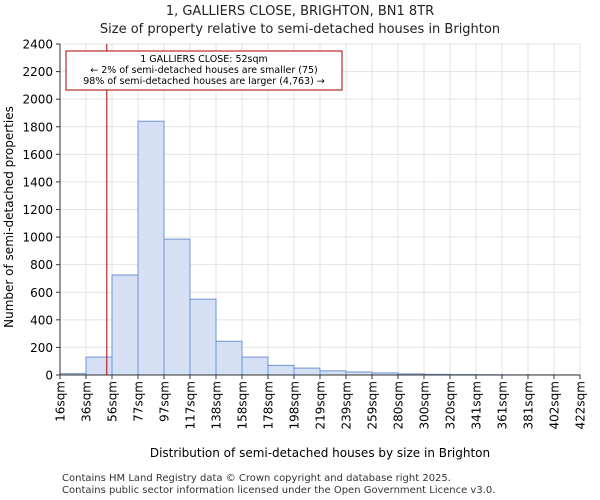 This screenshot has width=600, height=500. What do you see at coordinates (333, 373) in the screenshot?
I see `bar-219sqm` at bounding box center [333, 373].